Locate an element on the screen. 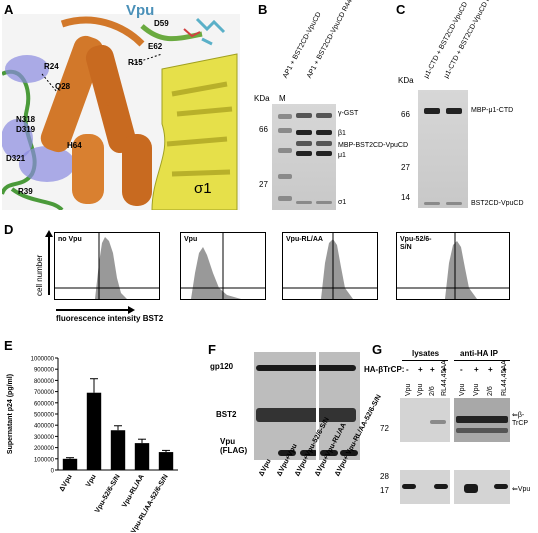  y-tick-label: 800000 is located at coordinates (44, 382).